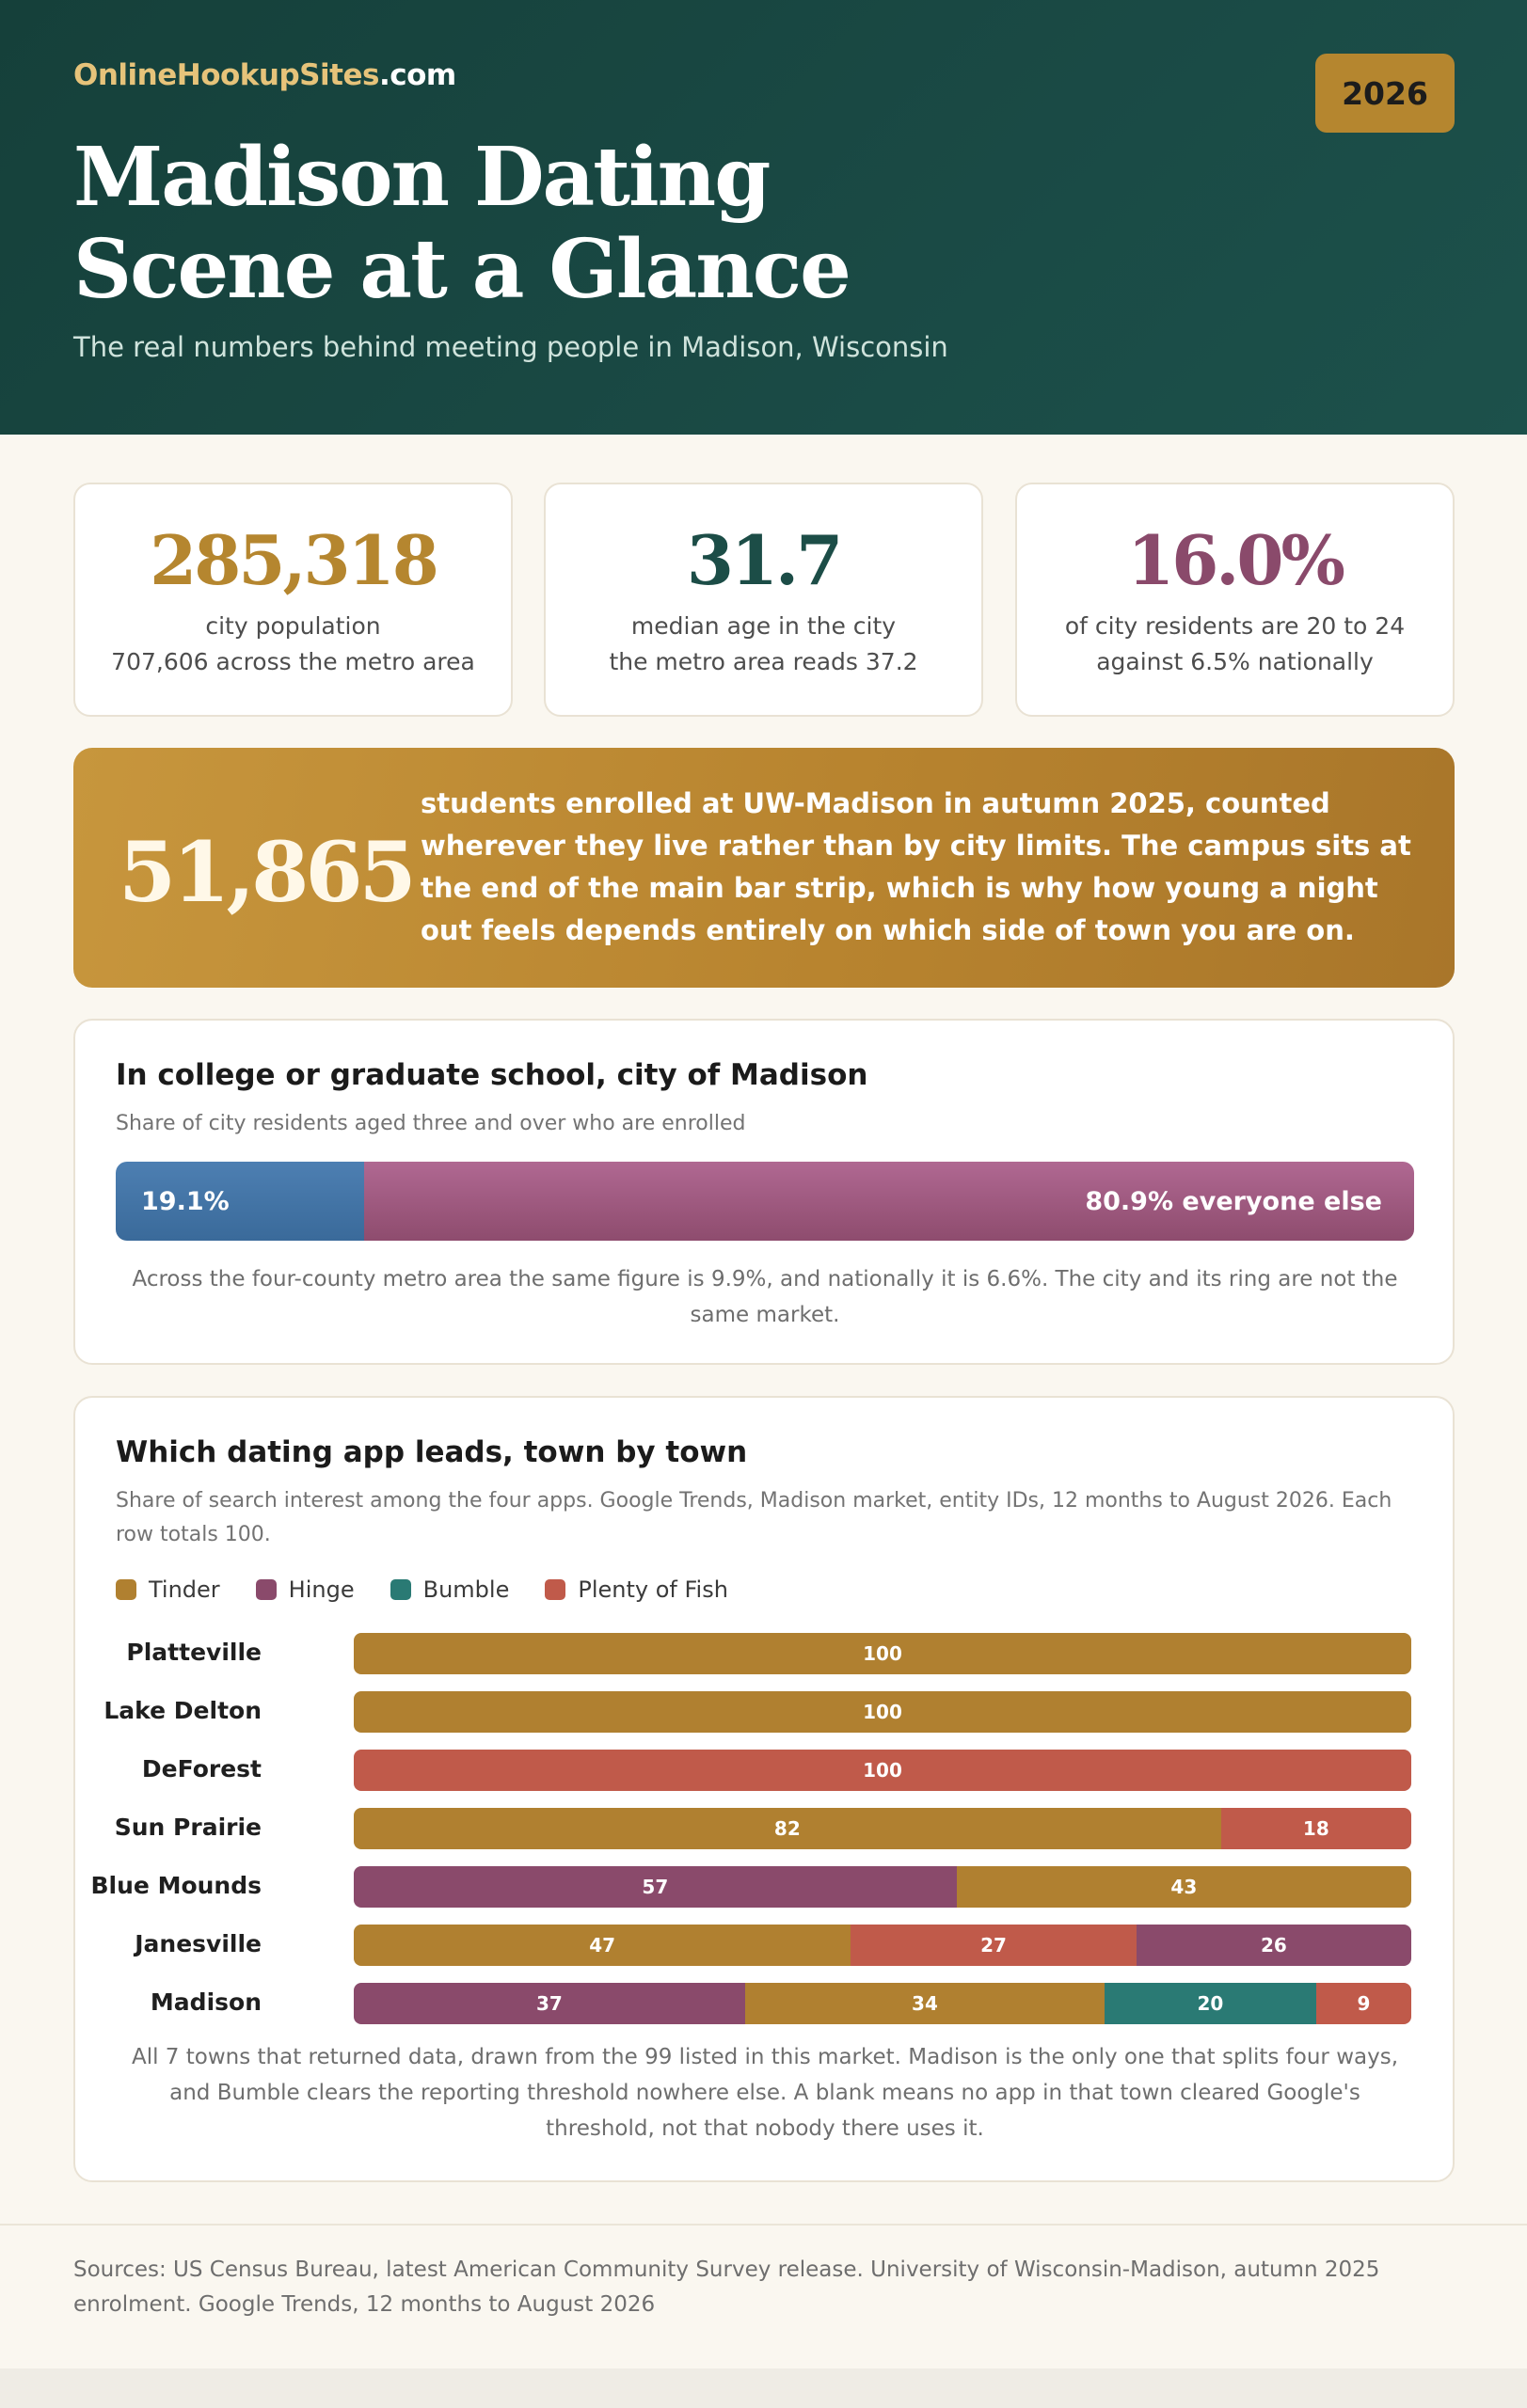 The height and width of the screenshot is (2408, 1527). I want to click on page-title: Madison Dating Scene at a Glance, so click(496, 224).